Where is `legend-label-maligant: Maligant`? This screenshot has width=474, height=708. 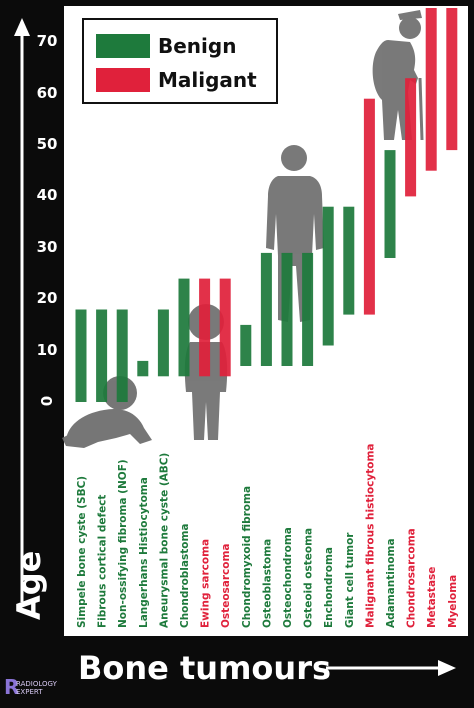 legend-label-maligant: Maligant is located at coordinates (207, 80).